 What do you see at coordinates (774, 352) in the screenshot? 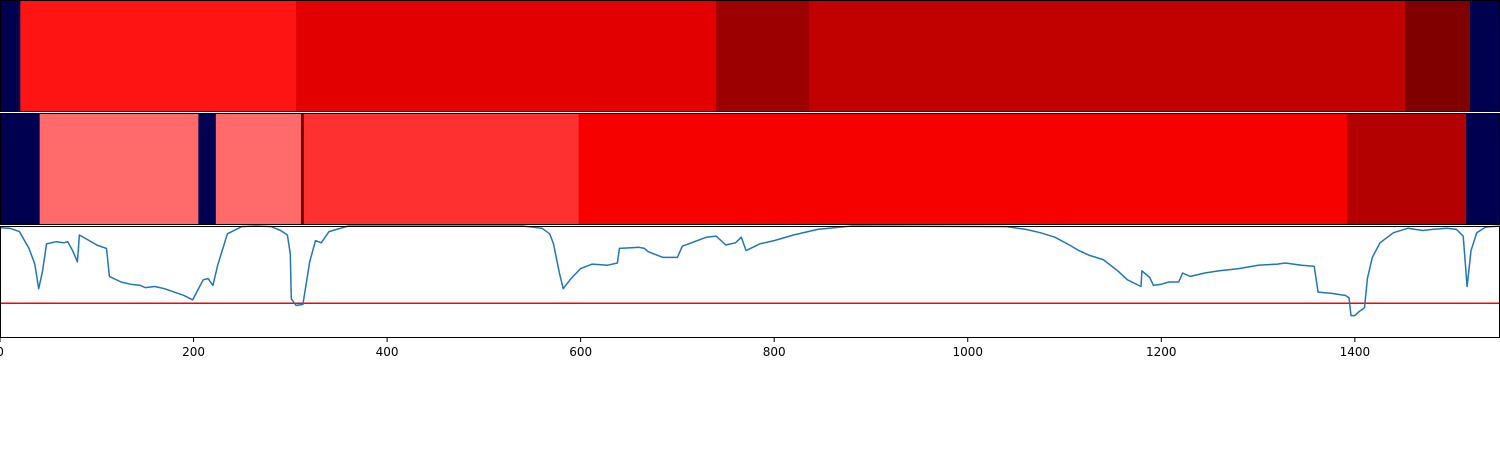
I see `x-tick-label: 800` at bounding box center [774, 352].